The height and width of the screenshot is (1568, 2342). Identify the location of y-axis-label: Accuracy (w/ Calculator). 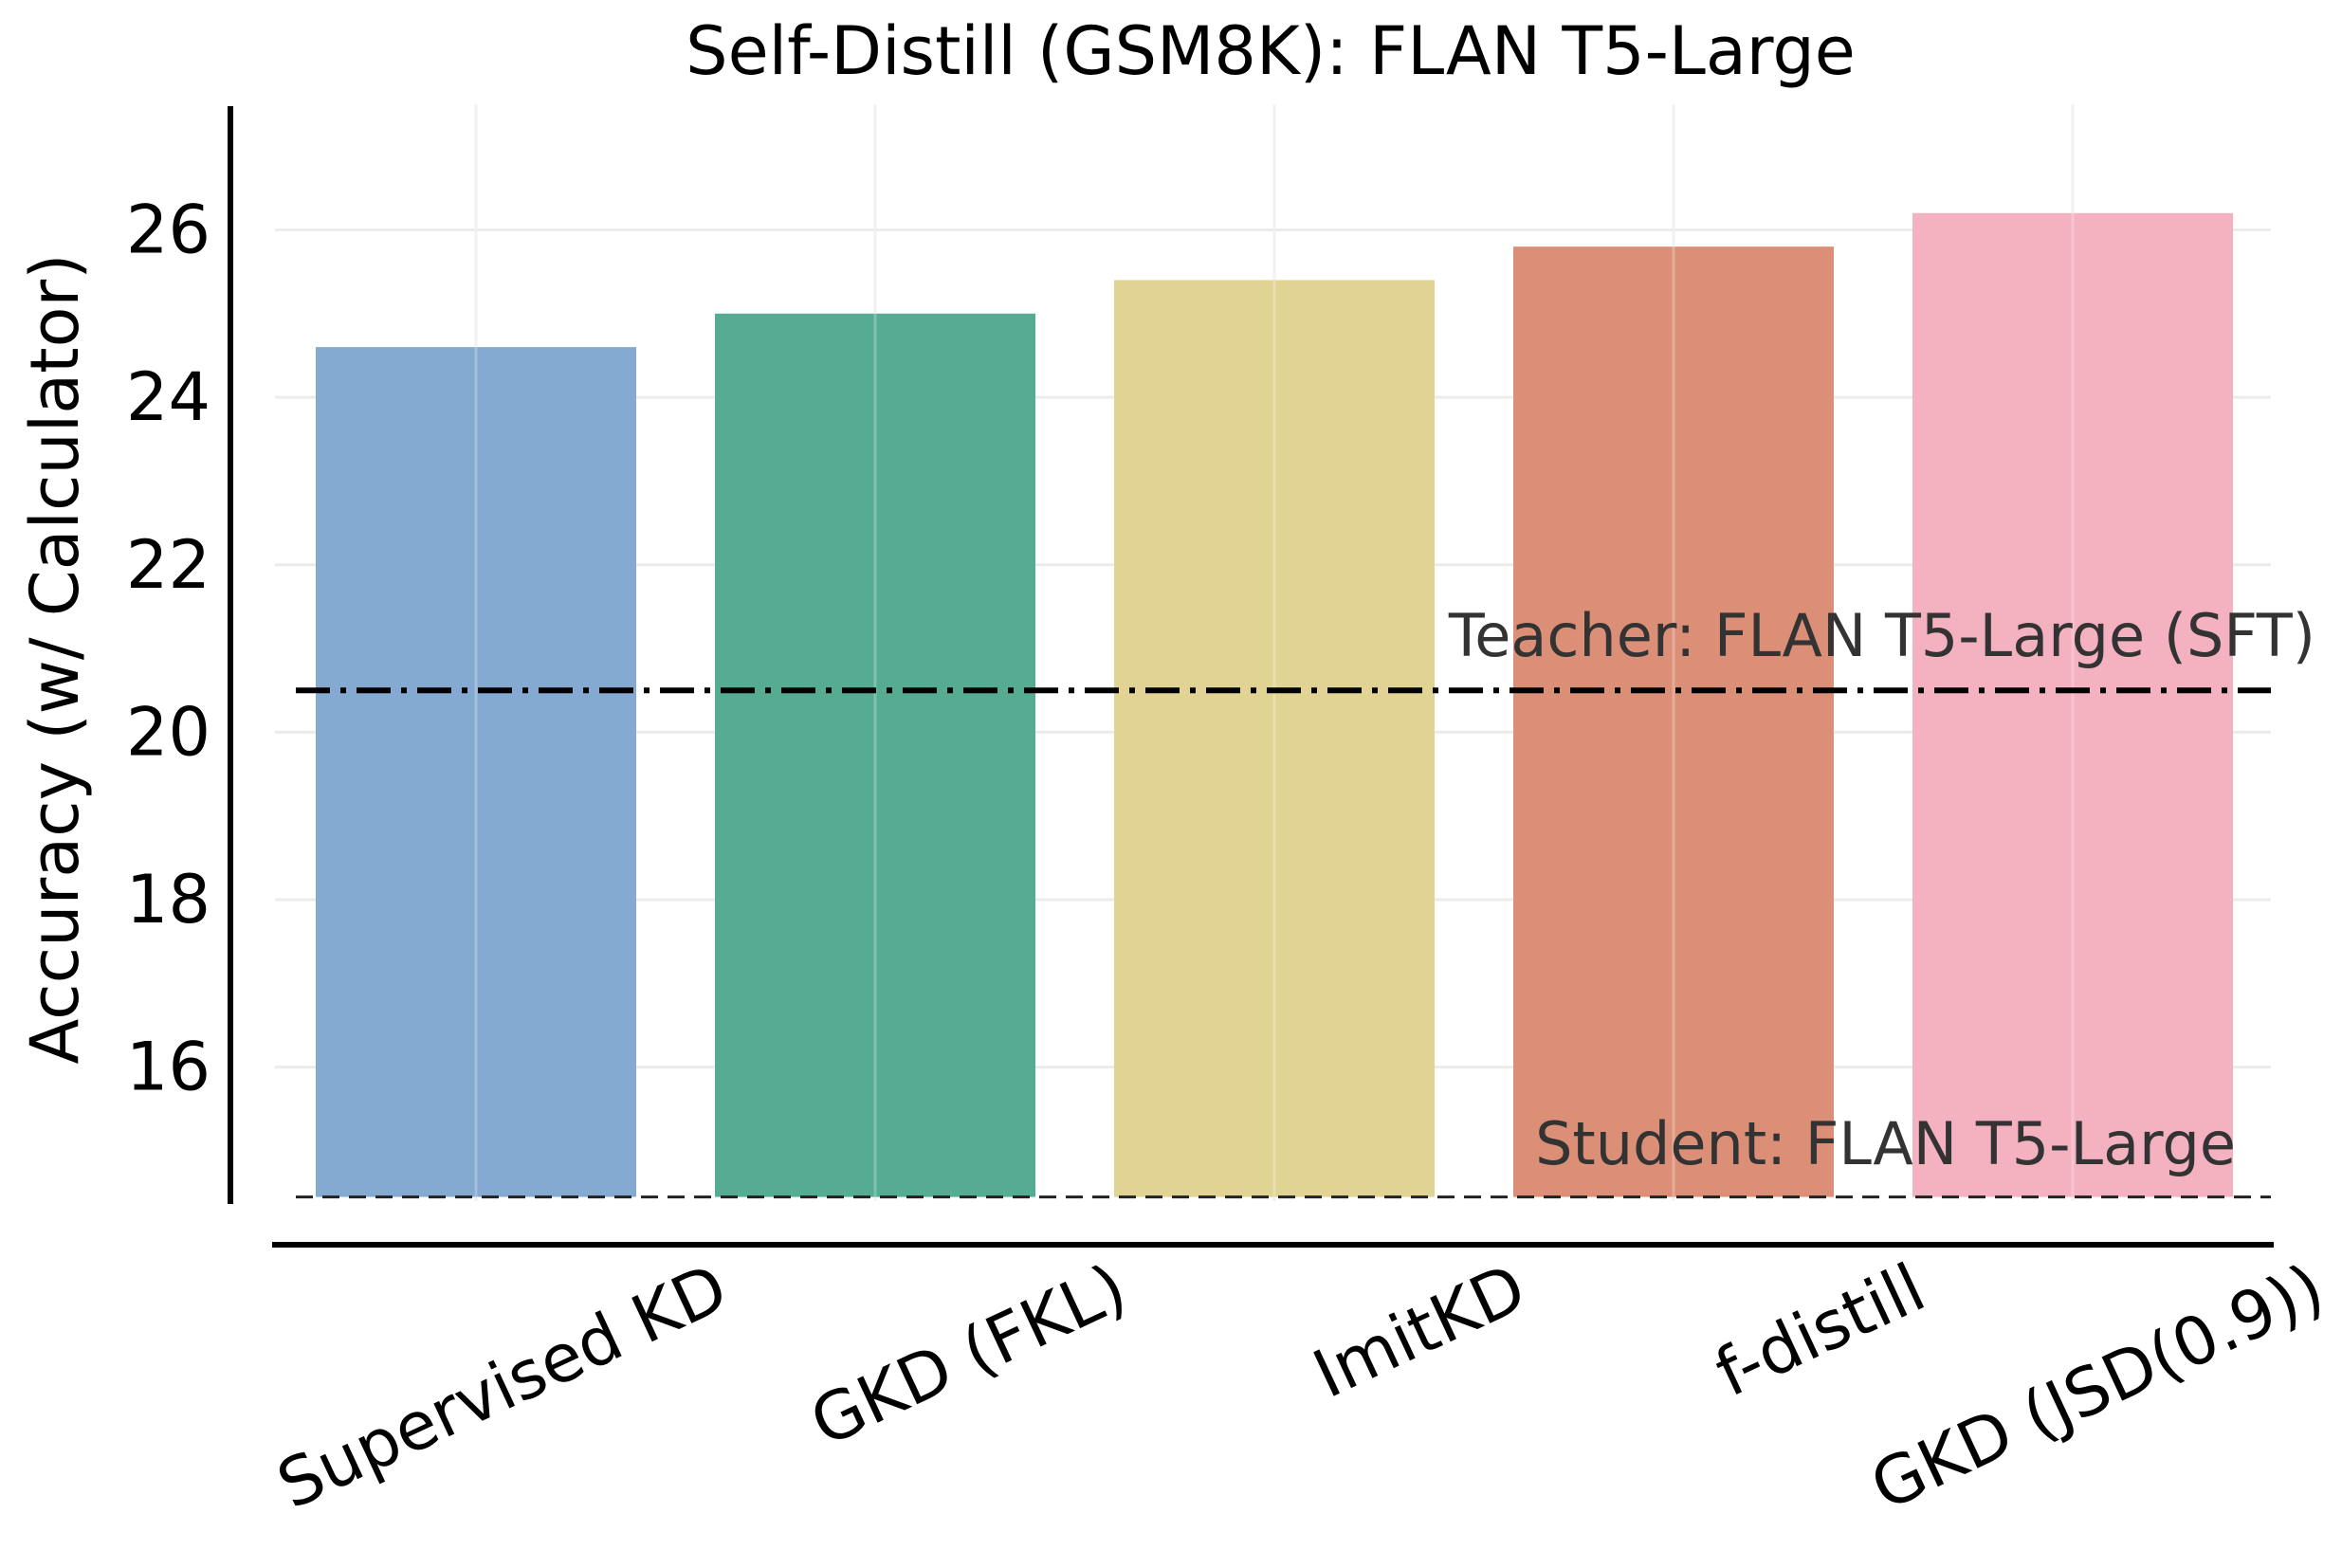
(55, 658).